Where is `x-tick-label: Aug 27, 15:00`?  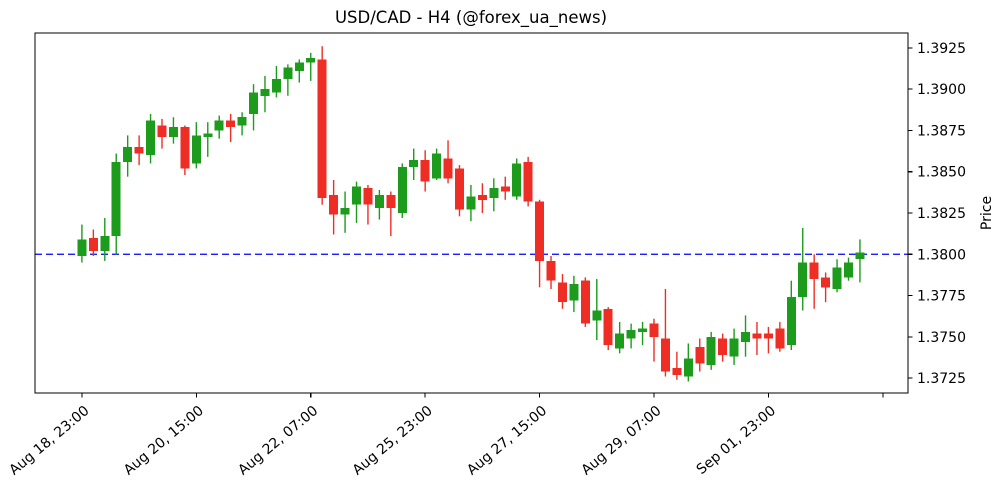
x-tick-label: Aug 27, 15:00 is located at coordinates (507, 441).